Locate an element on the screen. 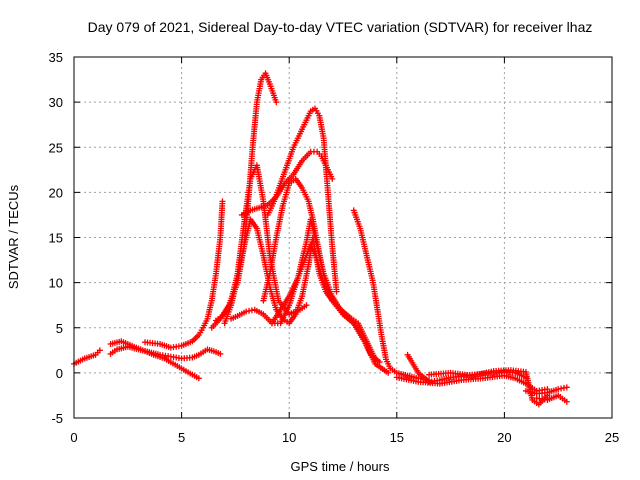 The height and width of the screenshot is (480, 640). x-tick-label: 0 is located at coordinates (73, 437).